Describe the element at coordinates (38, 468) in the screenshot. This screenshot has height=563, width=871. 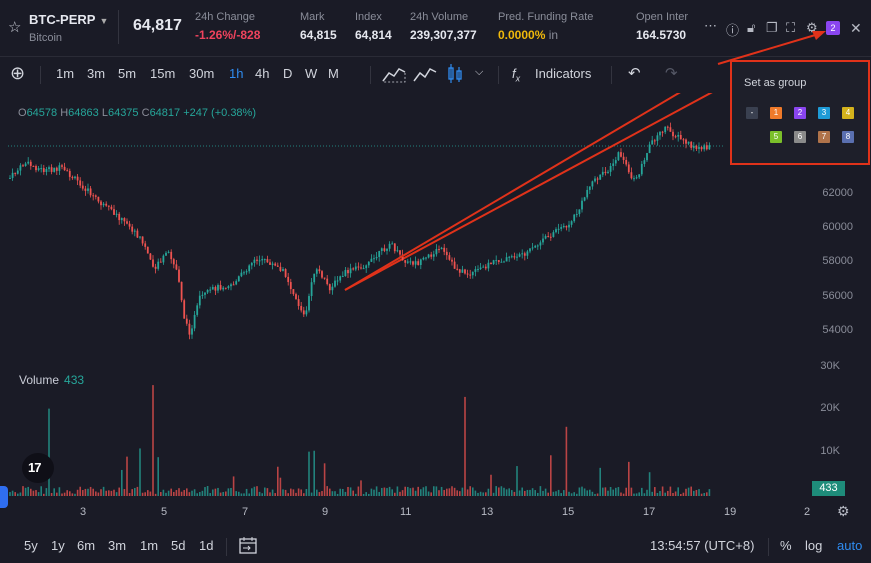
I see `tradingview-logo: 17` at that location.